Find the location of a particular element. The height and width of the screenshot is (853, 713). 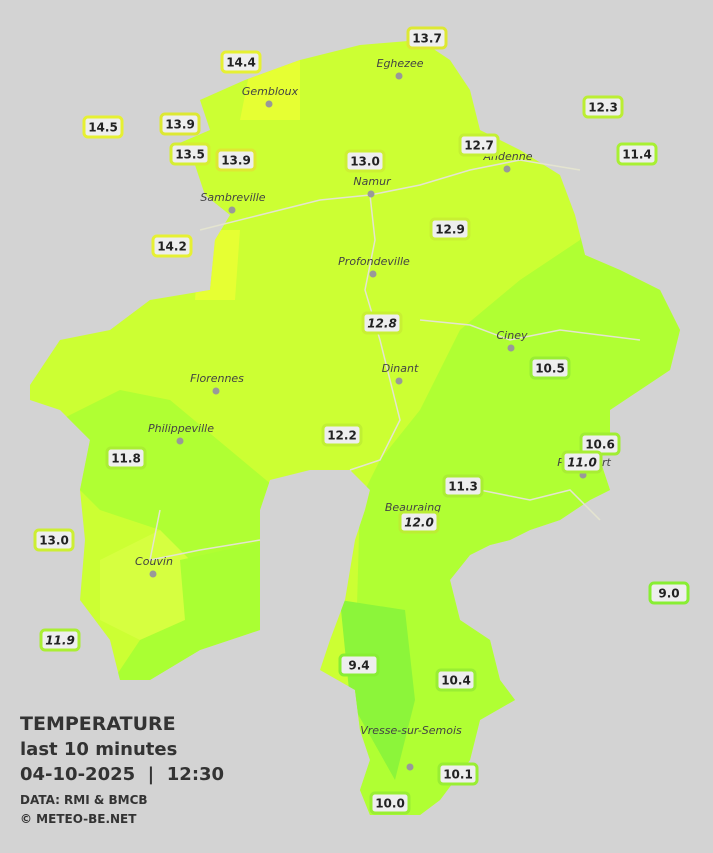

city-label: Profondeville is located at coordinates (374, 261).